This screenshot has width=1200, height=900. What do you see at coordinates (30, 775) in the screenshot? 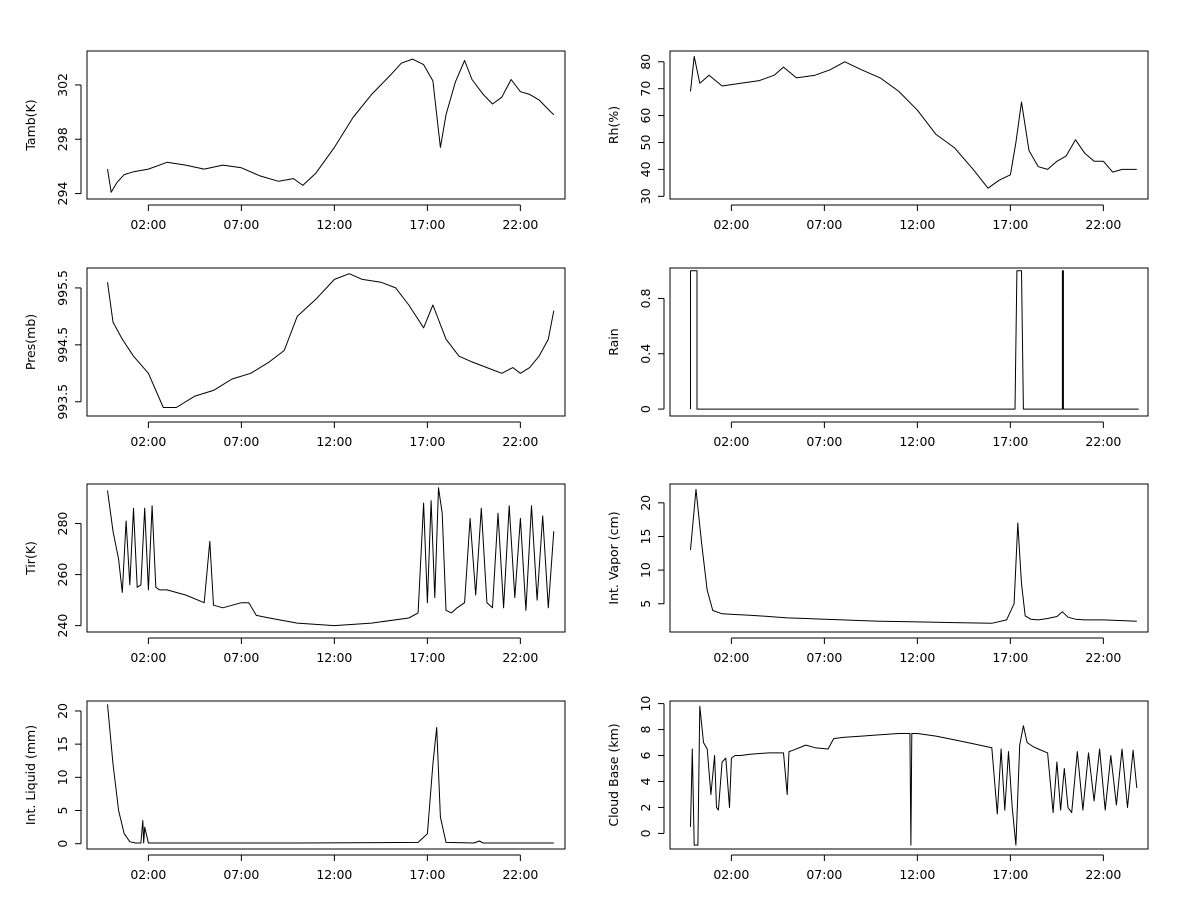
I see `y-axis-label: Int. Liquid (mm)` at bounding box center [30, 775].